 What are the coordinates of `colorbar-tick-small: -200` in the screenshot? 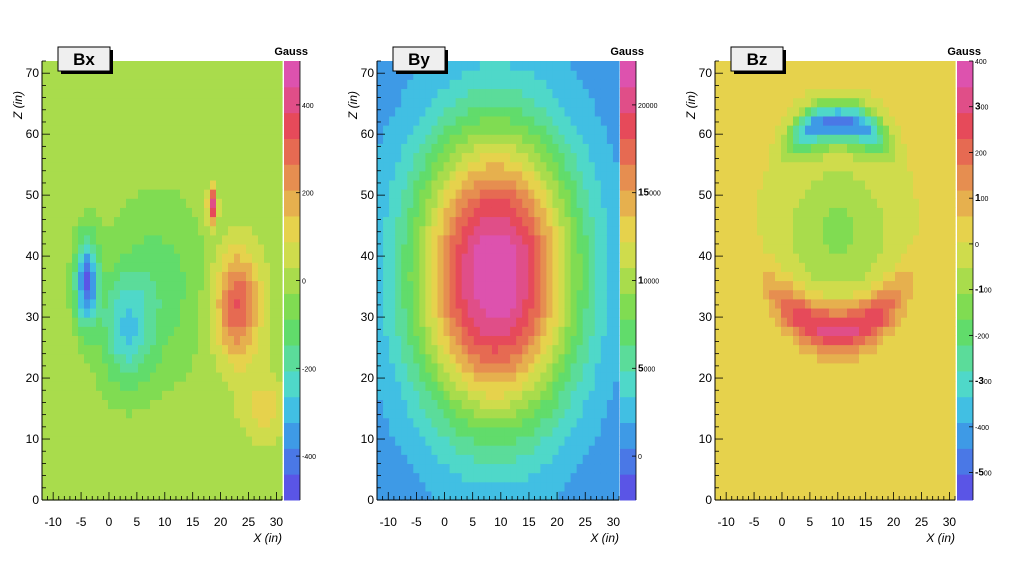 It's located at (309, 369).